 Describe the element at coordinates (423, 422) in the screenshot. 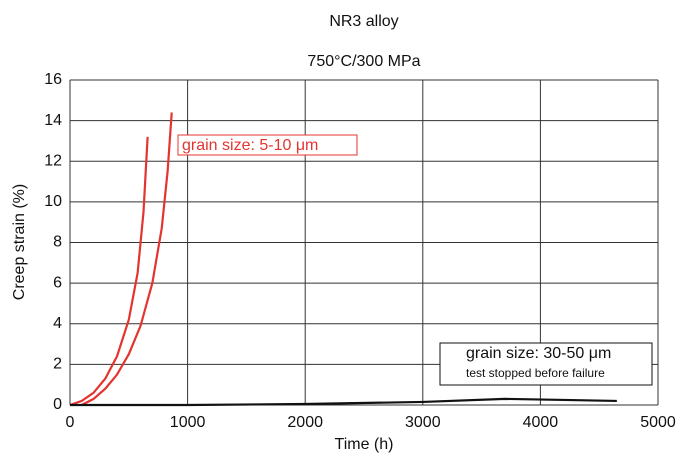

I see `x-tick-label: 3000` at that location.